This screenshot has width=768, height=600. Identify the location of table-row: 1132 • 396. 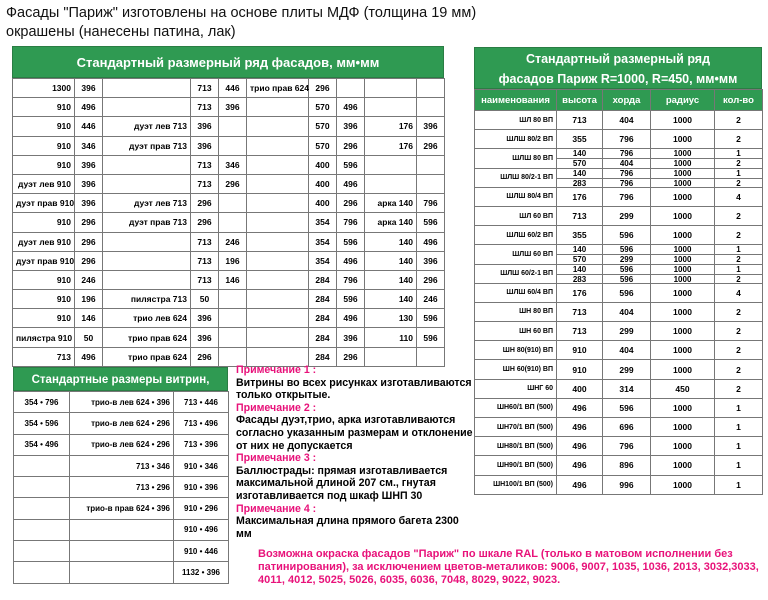
(121, 572).